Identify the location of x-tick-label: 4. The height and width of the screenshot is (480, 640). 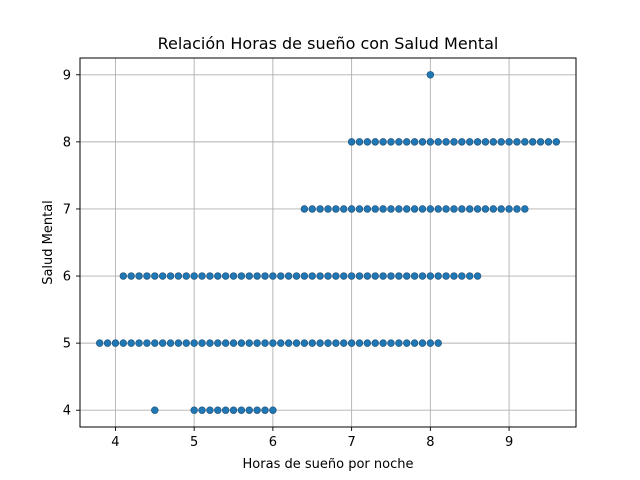
(115, 442).